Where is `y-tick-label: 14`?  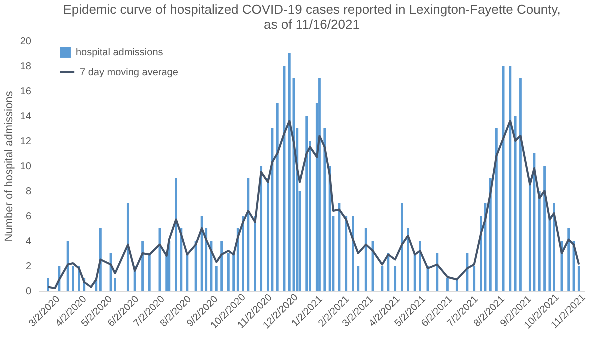
y-tick-label: 14 is located at coordinates (26, 117).